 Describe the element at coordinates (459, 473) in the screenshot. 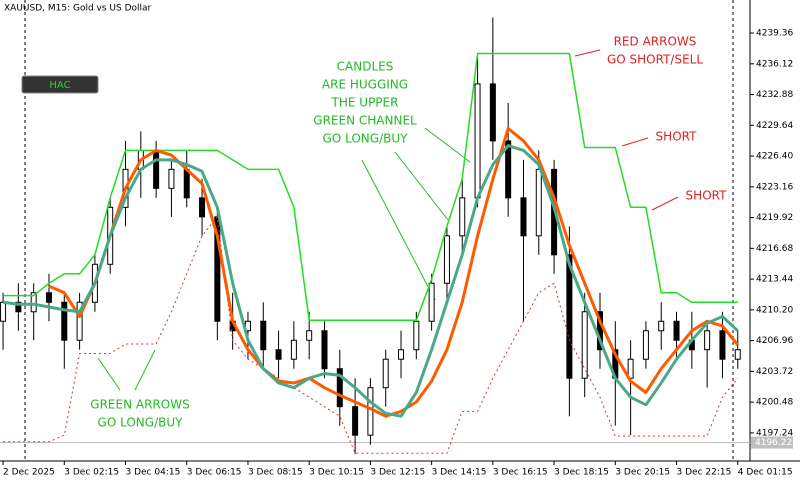

I see `x-tick-label: 3 Dec 14:15` at that location.